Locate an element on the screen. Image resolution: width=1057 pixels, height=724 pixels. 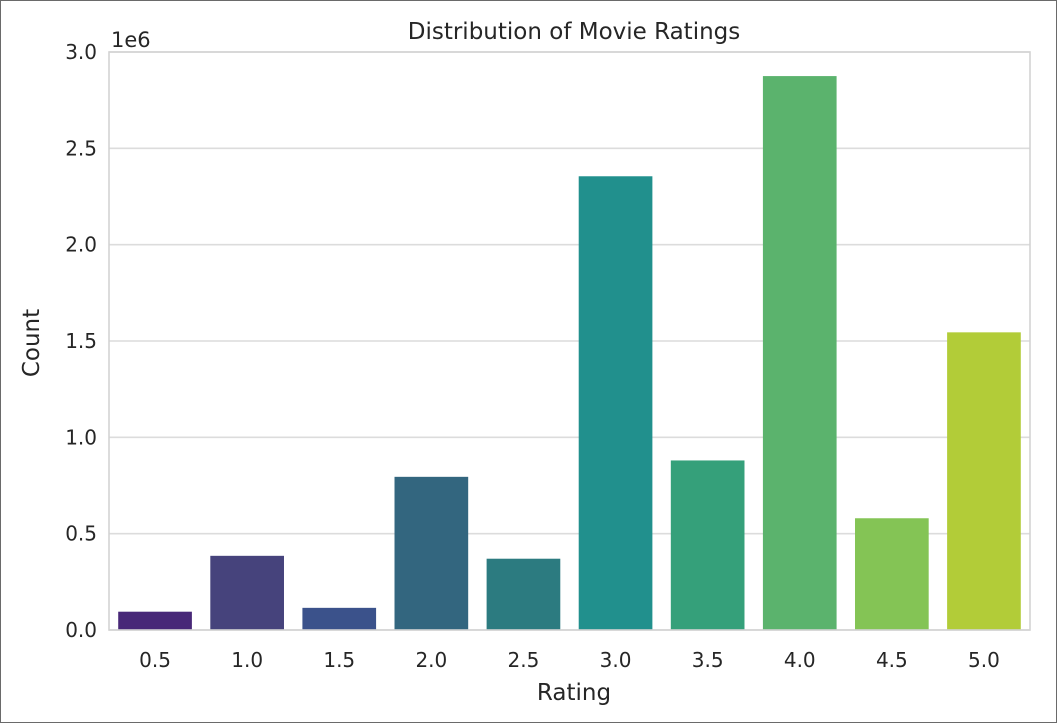
bar-2.0 is located at coordinates (431, 553).